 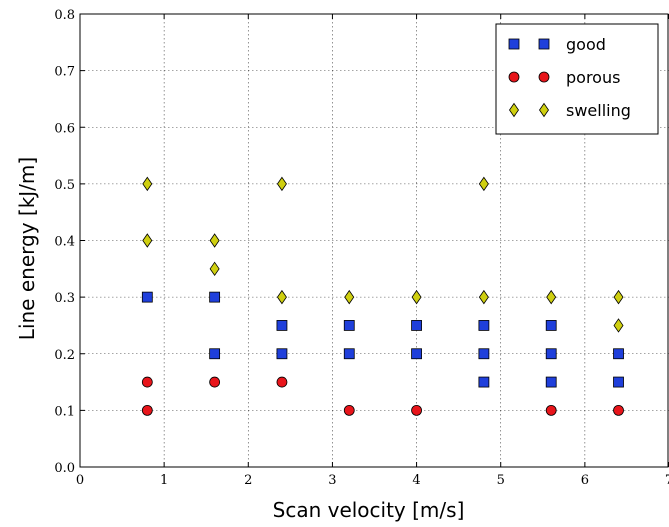 What do you see at coordinates (585, 480) in the screenshot?
I see `x-tick-label: 6` at bounding box center [585, 480].